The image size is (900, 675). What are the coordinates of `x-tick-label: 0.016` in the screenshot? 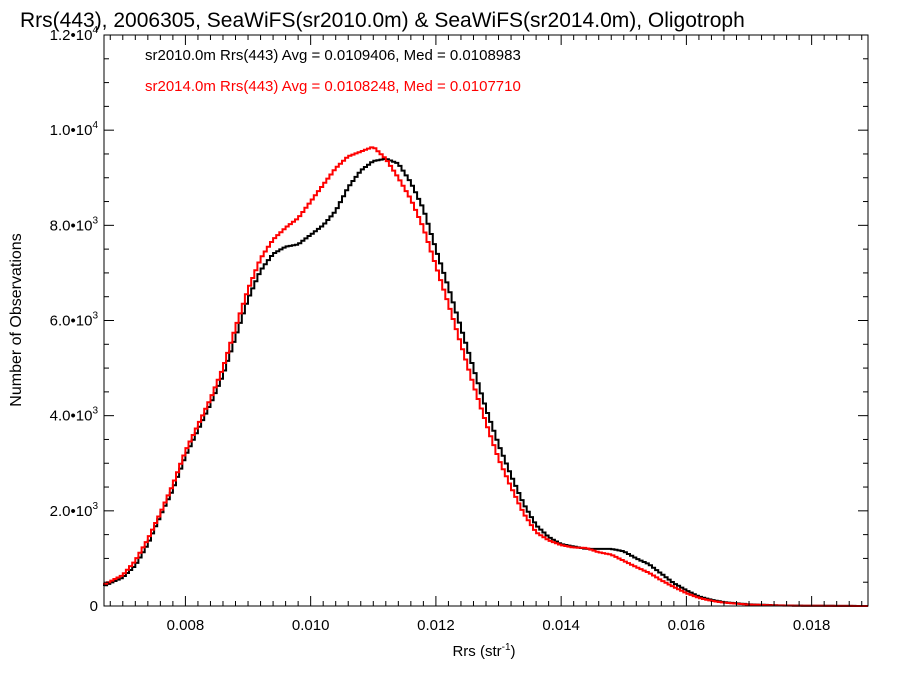 It's located at (687, 625).